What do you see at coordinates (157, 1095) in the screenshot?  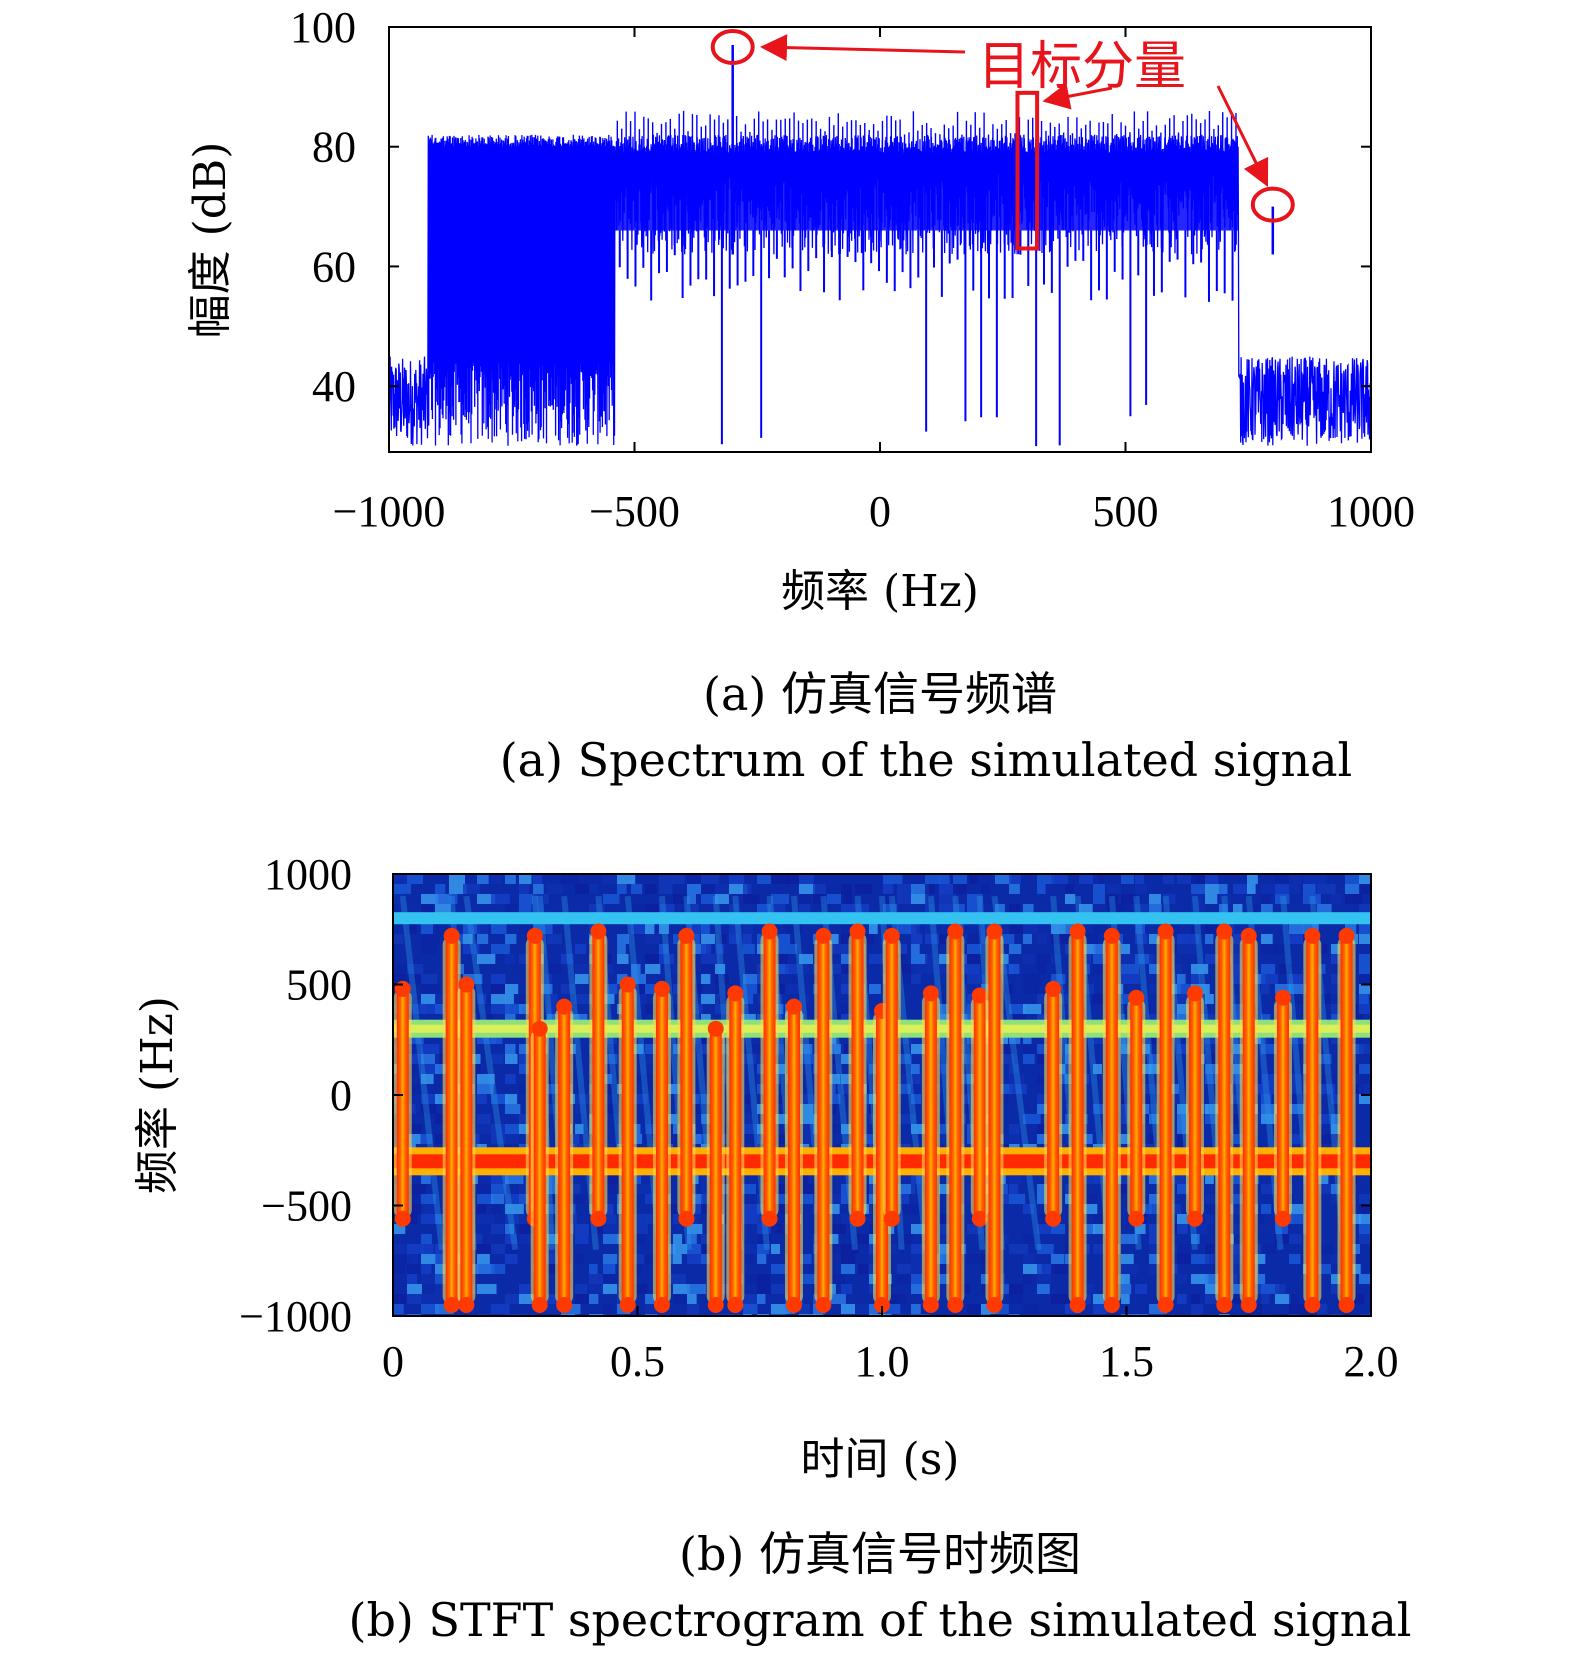 I see `spectrogram-y-axis-label: 频率 (Hz)` at bounding box center [157, 1095].